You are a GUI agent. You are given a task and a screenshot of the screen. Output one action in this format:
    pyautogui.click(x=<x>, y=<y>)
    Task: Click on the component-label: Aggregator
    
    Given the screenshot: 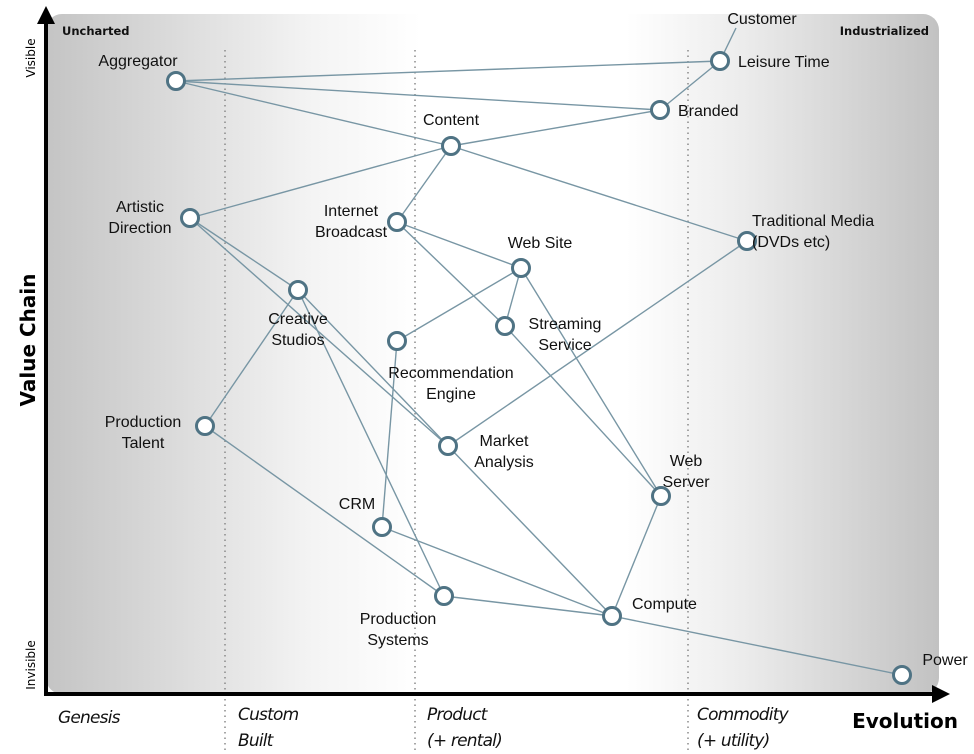 What is the action you would take?
    pyautogui.click(x=138, y=61)
    